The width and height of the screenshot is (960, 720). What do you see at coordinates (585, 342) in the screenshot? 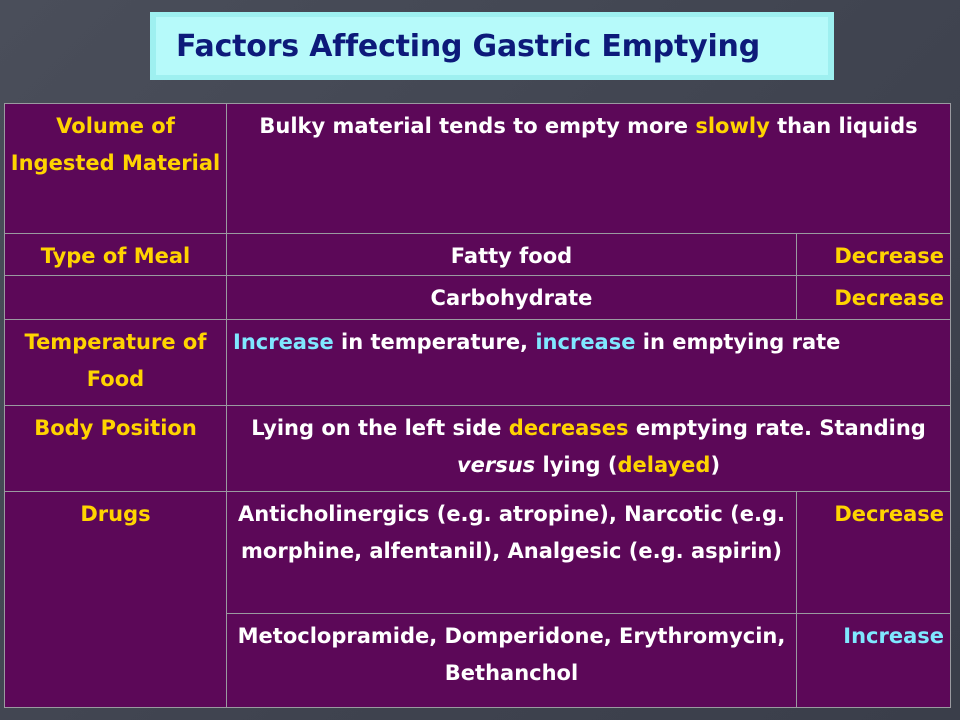
I see `temperature-desc-highlight-increase-2: increase` at bounding box center [585, 342].